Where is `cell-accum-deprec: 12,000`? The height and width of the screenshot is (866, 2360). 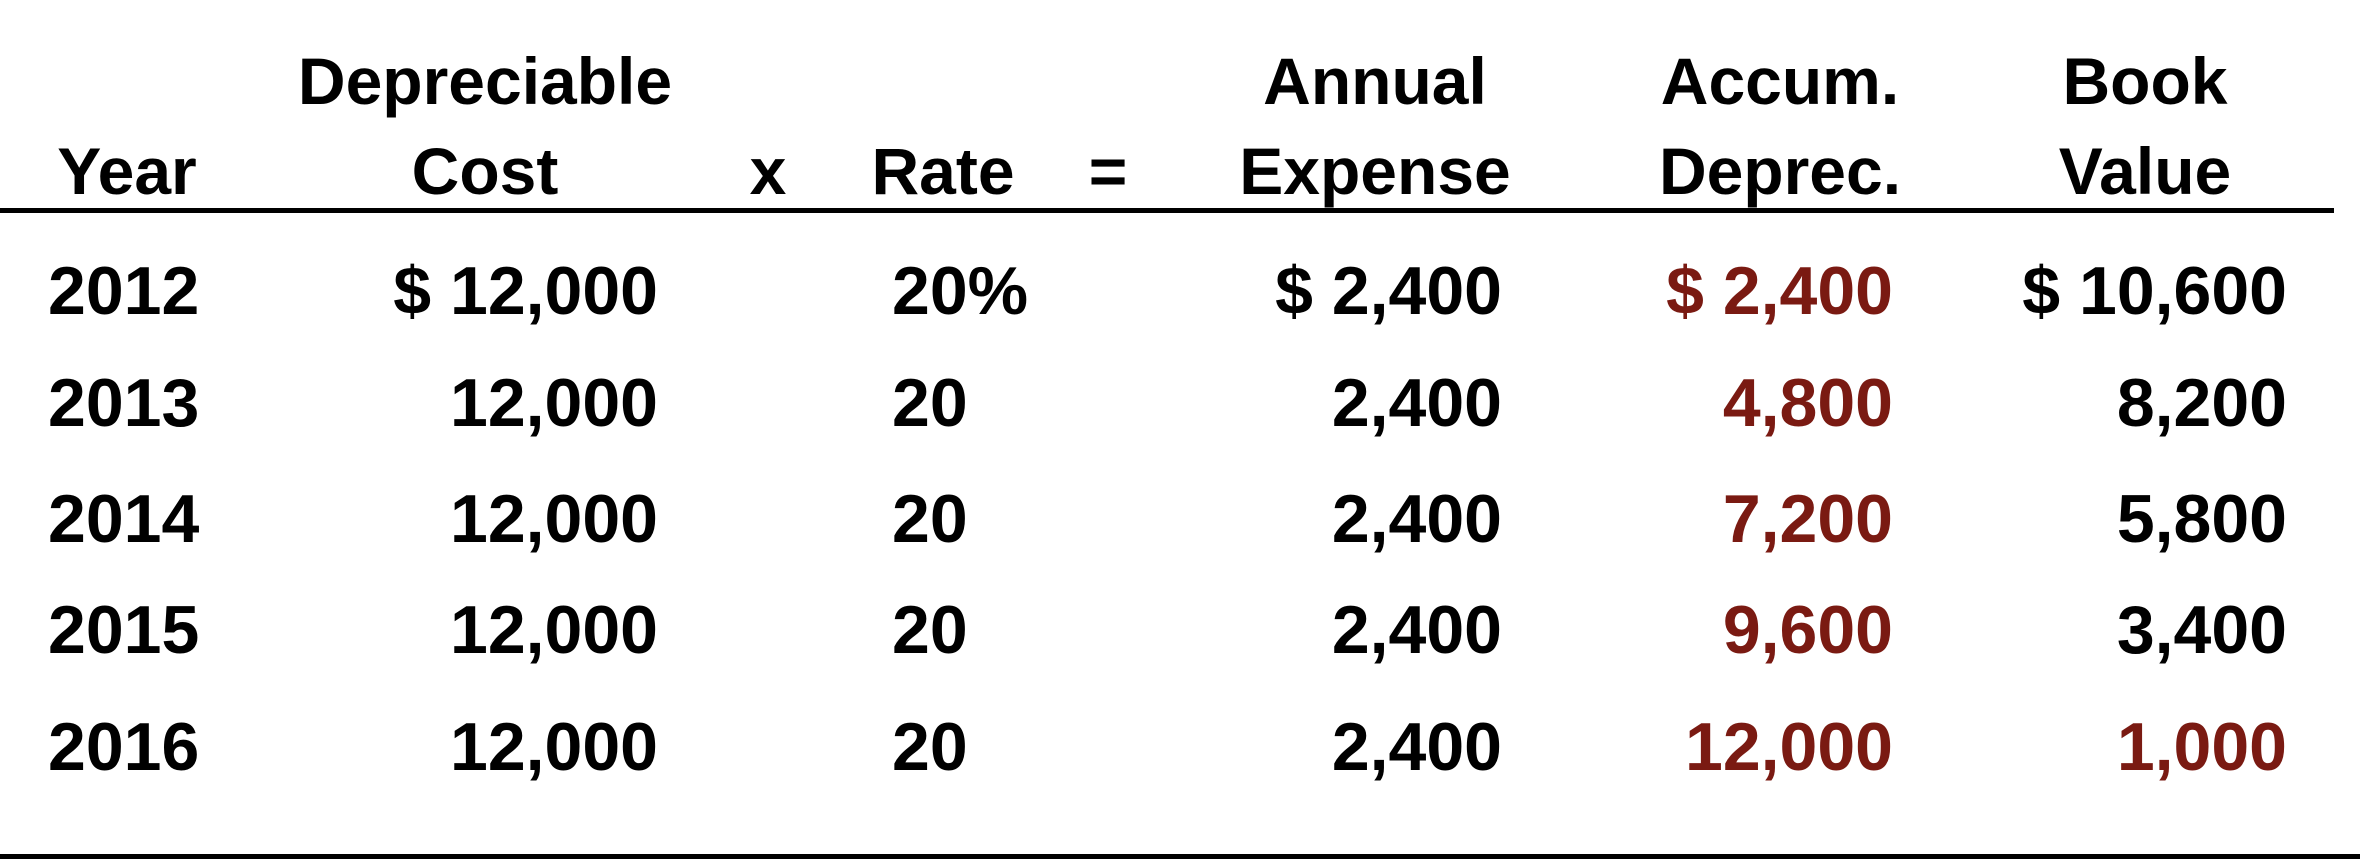 cell-accum-deprec: 12,000 is located at coordinates (1789, 747).